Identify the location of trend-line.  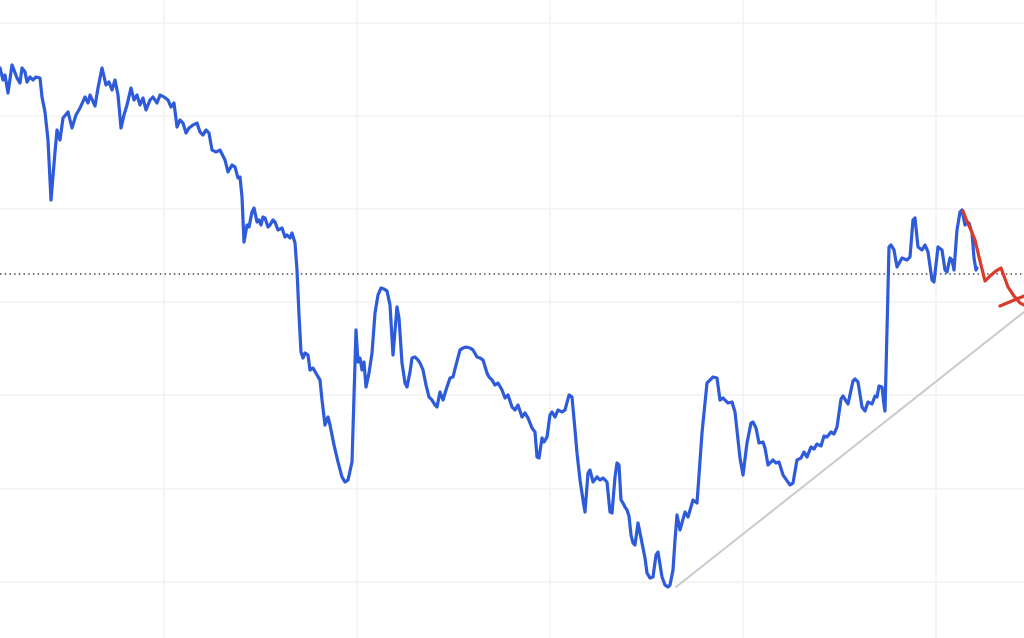
(849, 449).